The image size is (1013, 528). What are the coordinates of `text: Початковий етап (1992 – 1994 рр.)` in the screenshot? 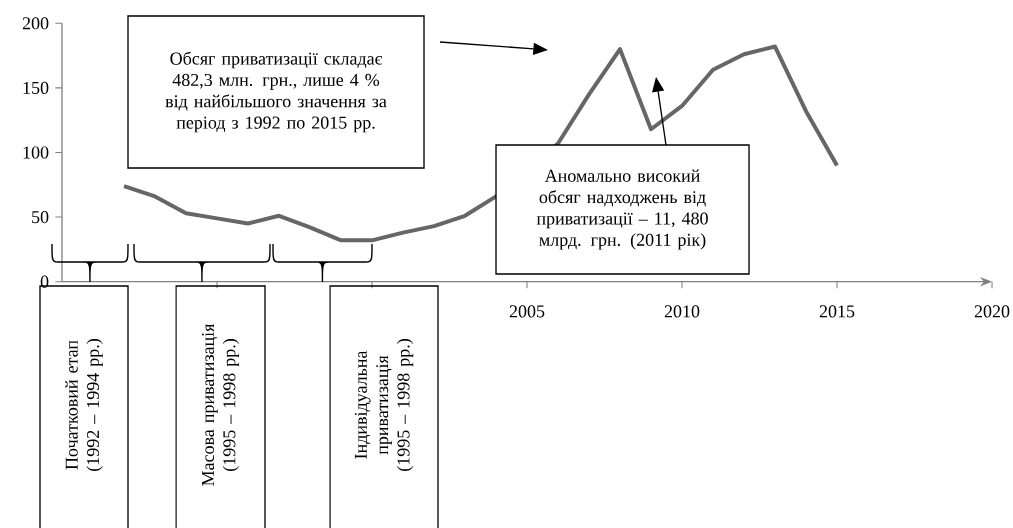 It's located at (84, 405).